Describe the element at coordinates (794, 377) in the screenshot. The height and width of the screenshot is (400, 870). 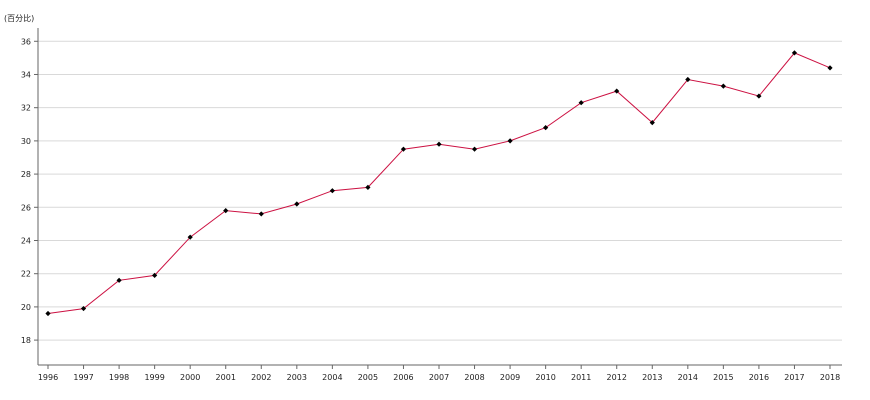
I see `x-tick-label: 2017` at that location.